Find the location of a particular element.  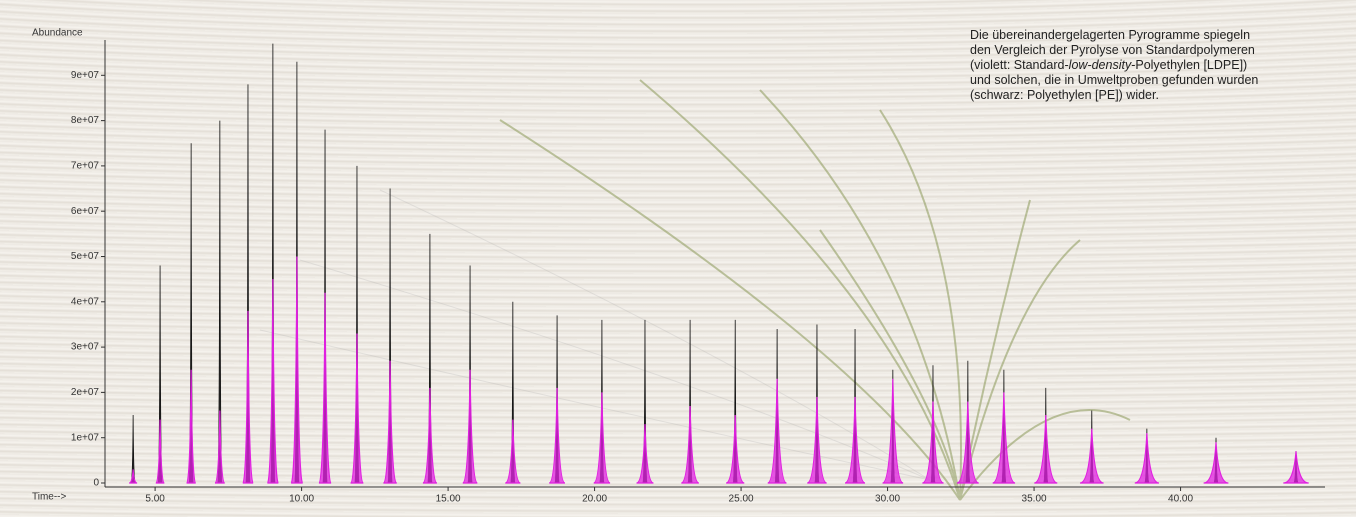

y-tick-label: 0 is located at coordinates (96, 483).